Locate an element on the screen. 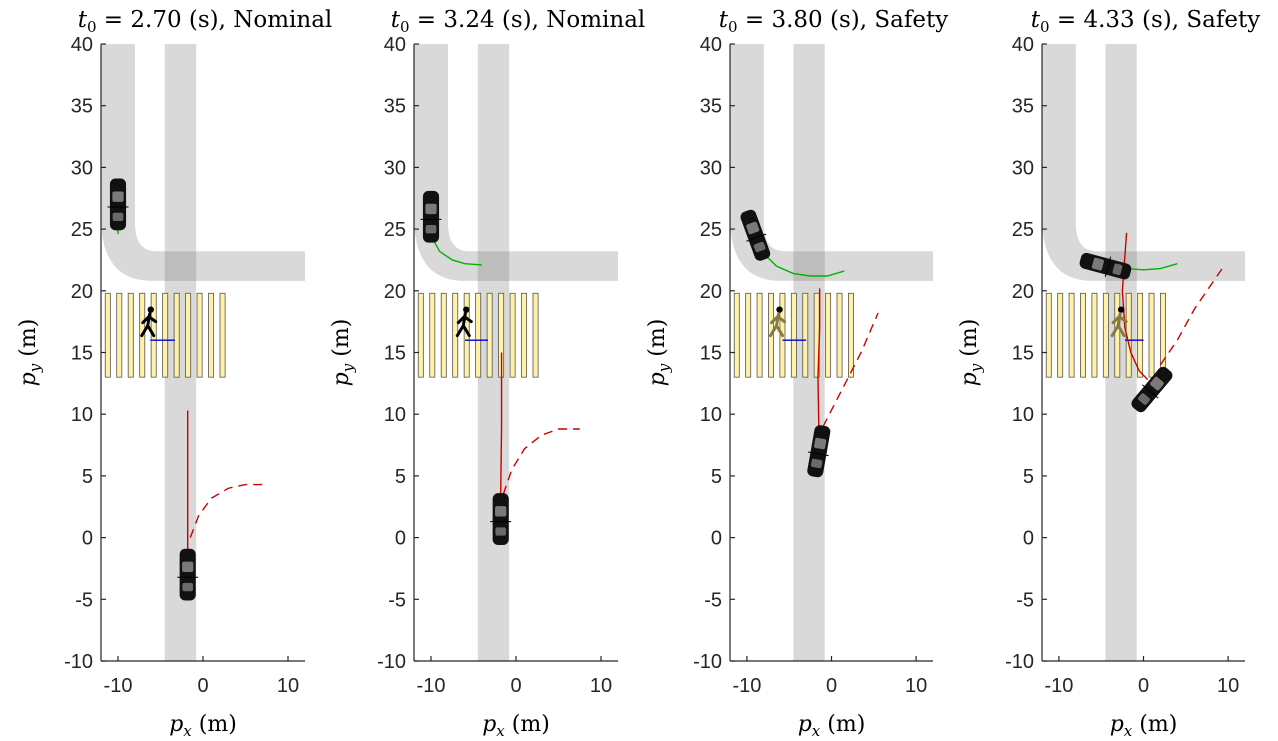  y-axis-label: py (m) is located at coordinates (30, 353).